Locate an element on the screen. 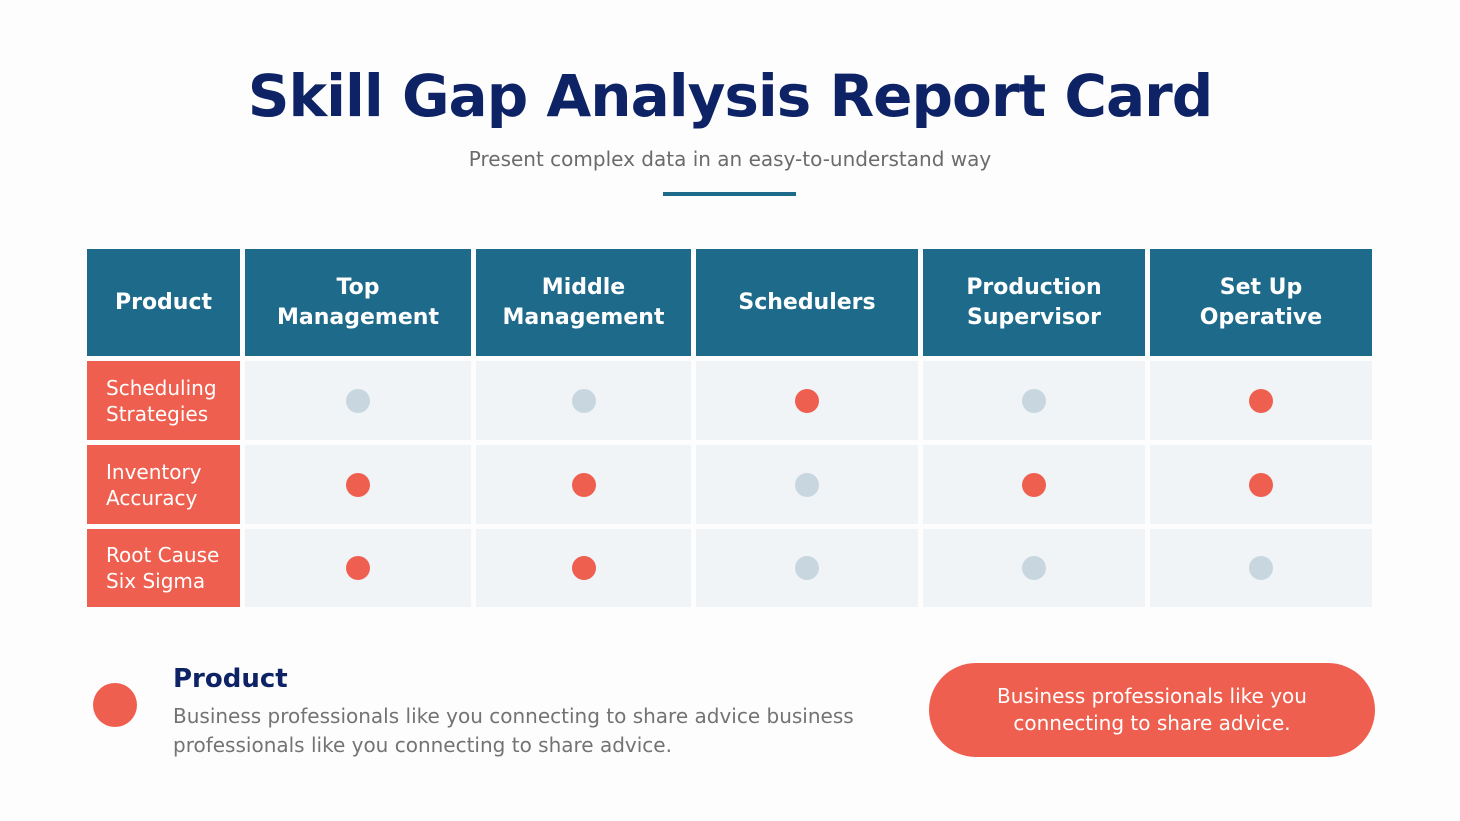  row-label: Root Cause Six Sigma is located at coordinates (163, 568).